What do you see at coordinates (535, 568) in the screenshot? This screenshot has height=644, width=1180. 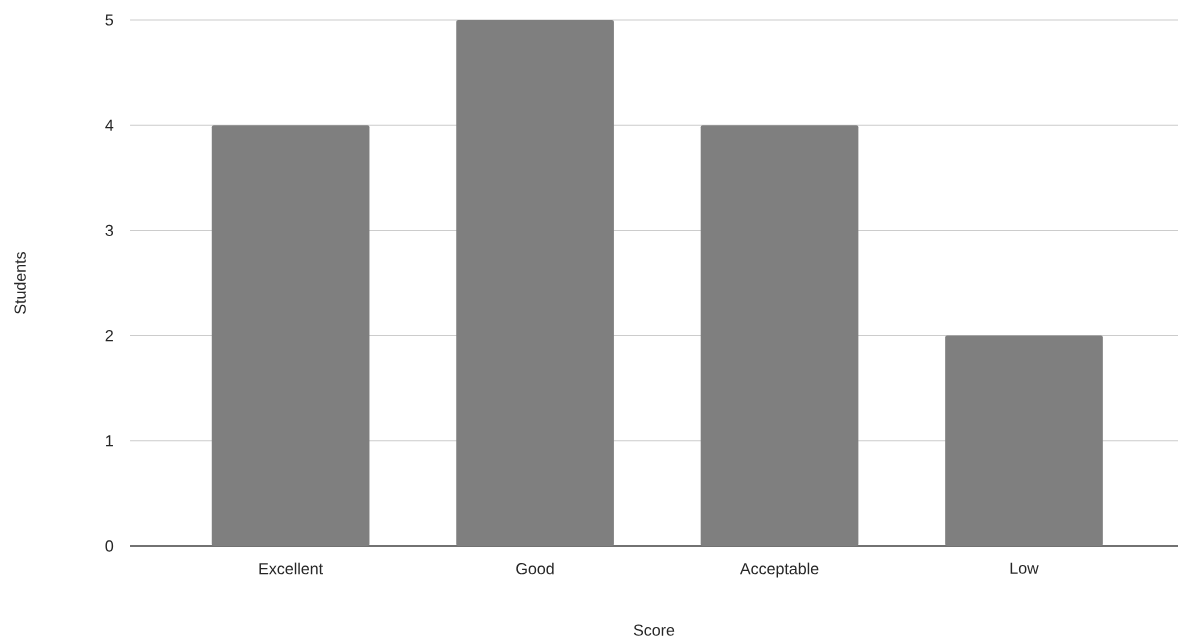 I see `x-tick-label: Good` at bounding box center [535, 568].